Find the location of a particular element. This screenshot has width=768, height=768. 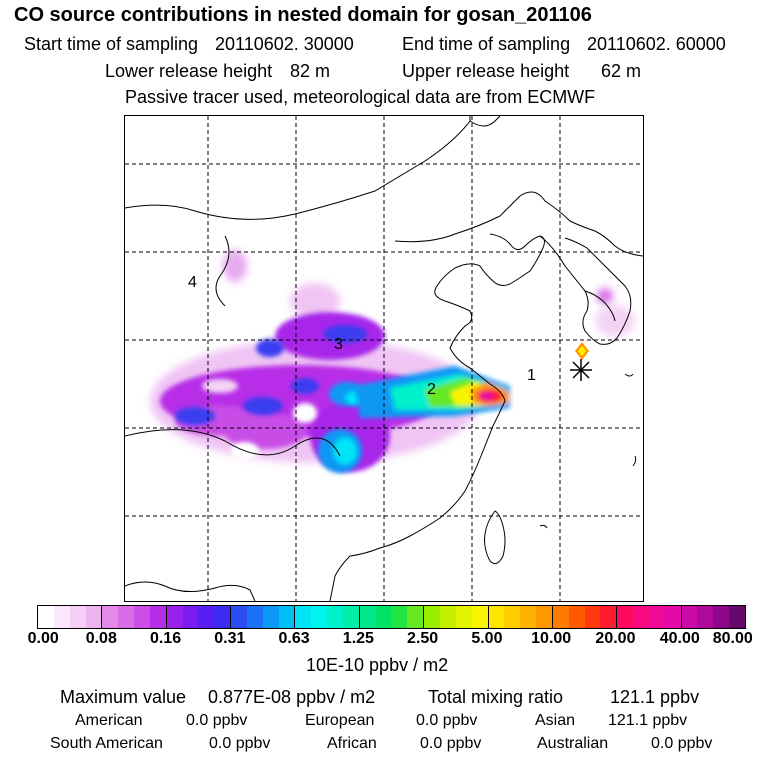

region-label-1: 1 is located at coordinates (531, 375).